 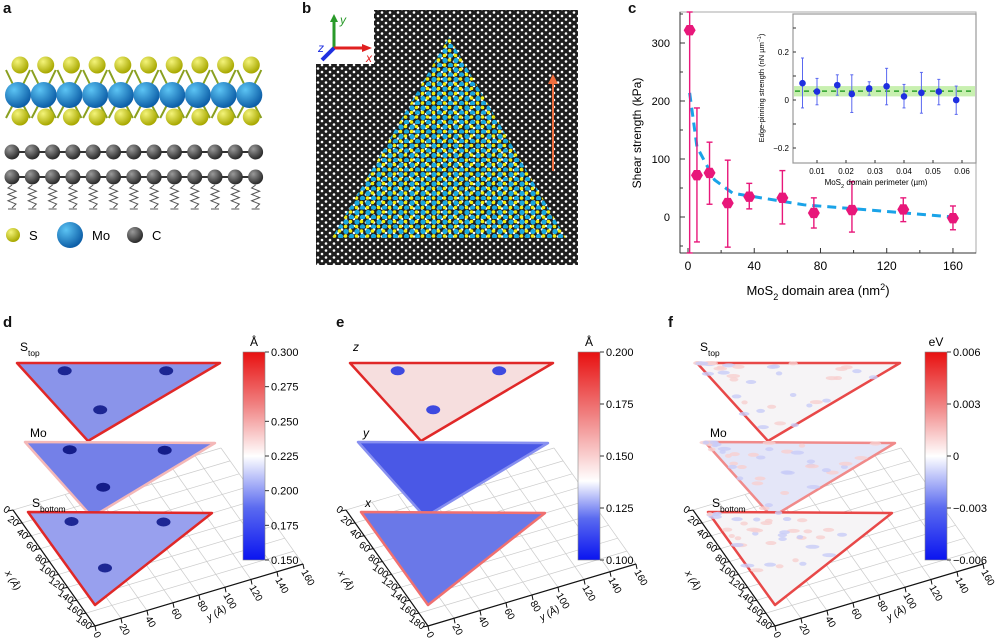 What do you see at coordinates (366, 433) in the screenshot?
I see `layer-label-1: y` at bounding box center [366, 433].